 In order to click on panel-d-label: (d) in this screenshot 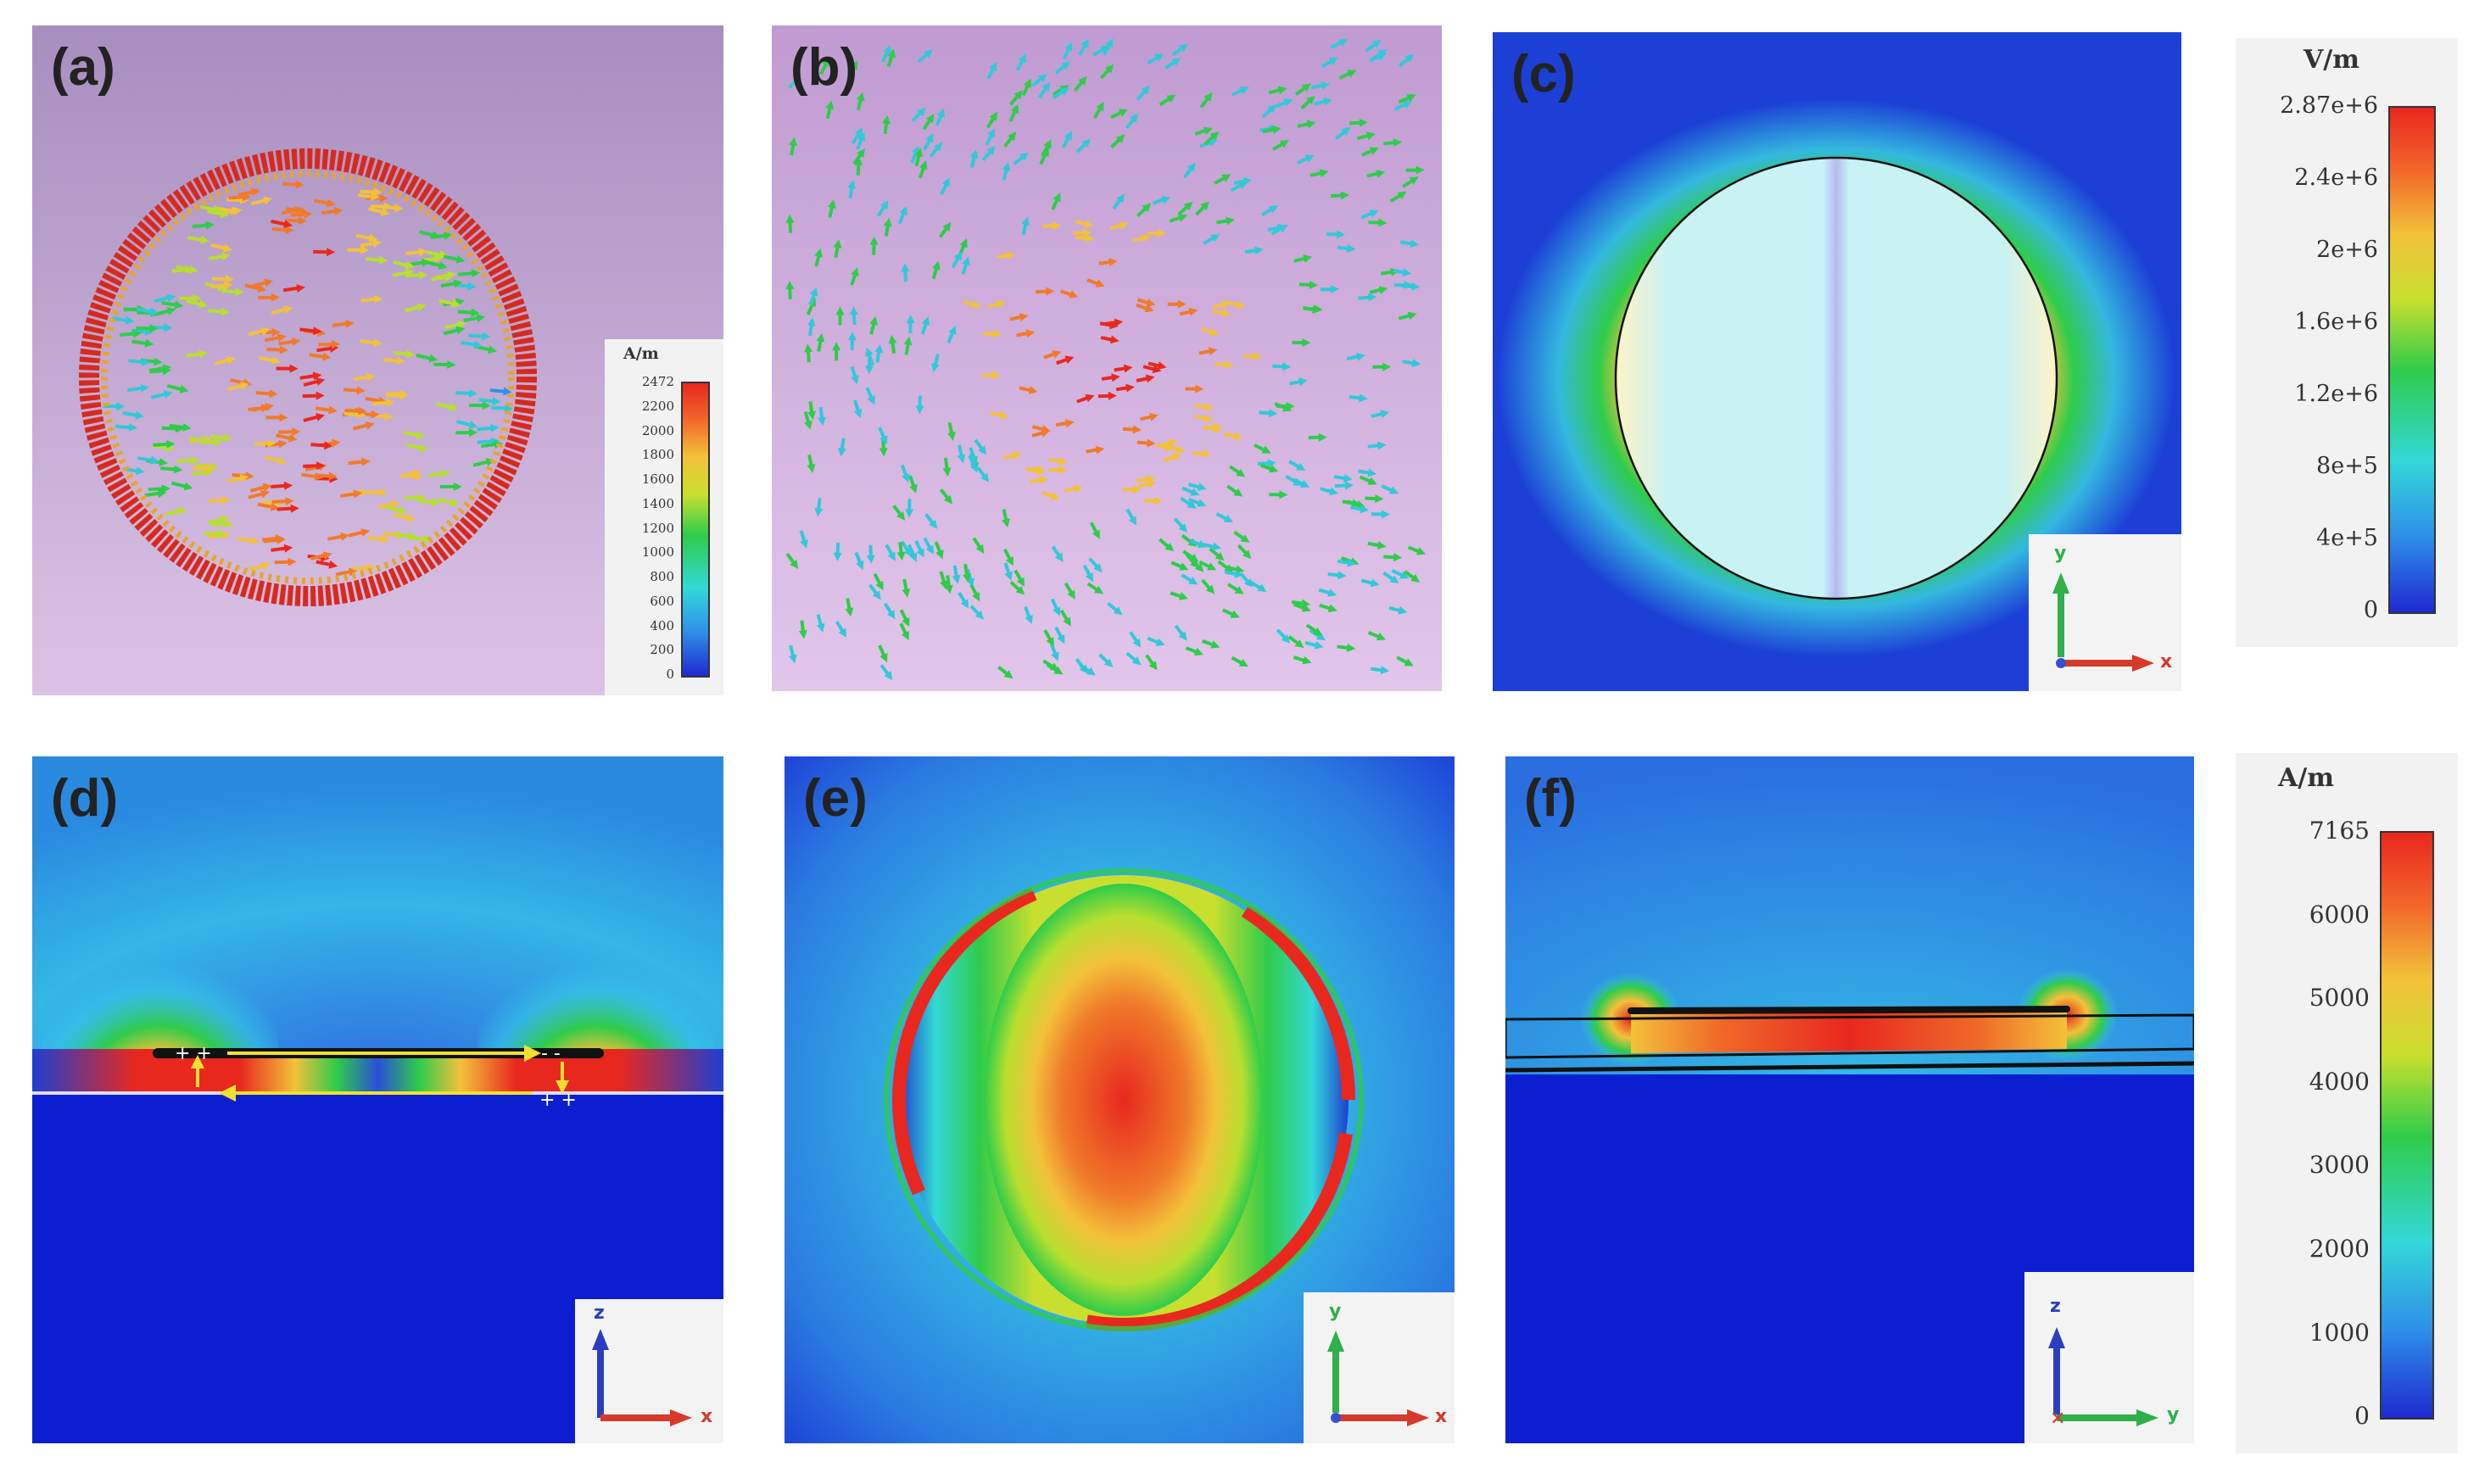, I will do `click(85, 798)`.